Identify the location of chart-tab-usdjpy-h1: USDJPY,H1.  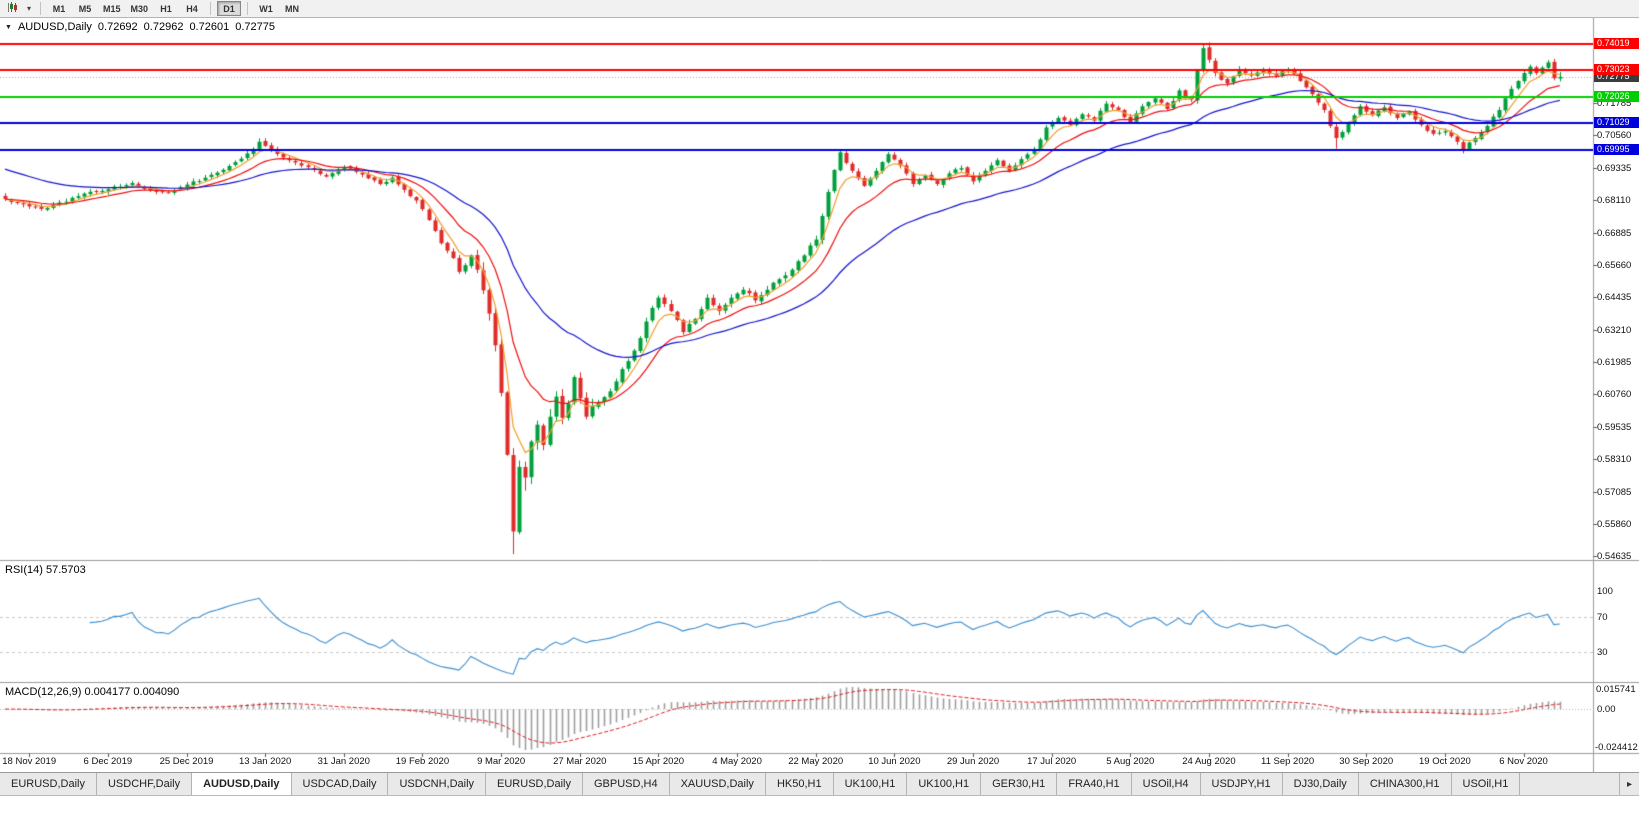
(1241, 784).